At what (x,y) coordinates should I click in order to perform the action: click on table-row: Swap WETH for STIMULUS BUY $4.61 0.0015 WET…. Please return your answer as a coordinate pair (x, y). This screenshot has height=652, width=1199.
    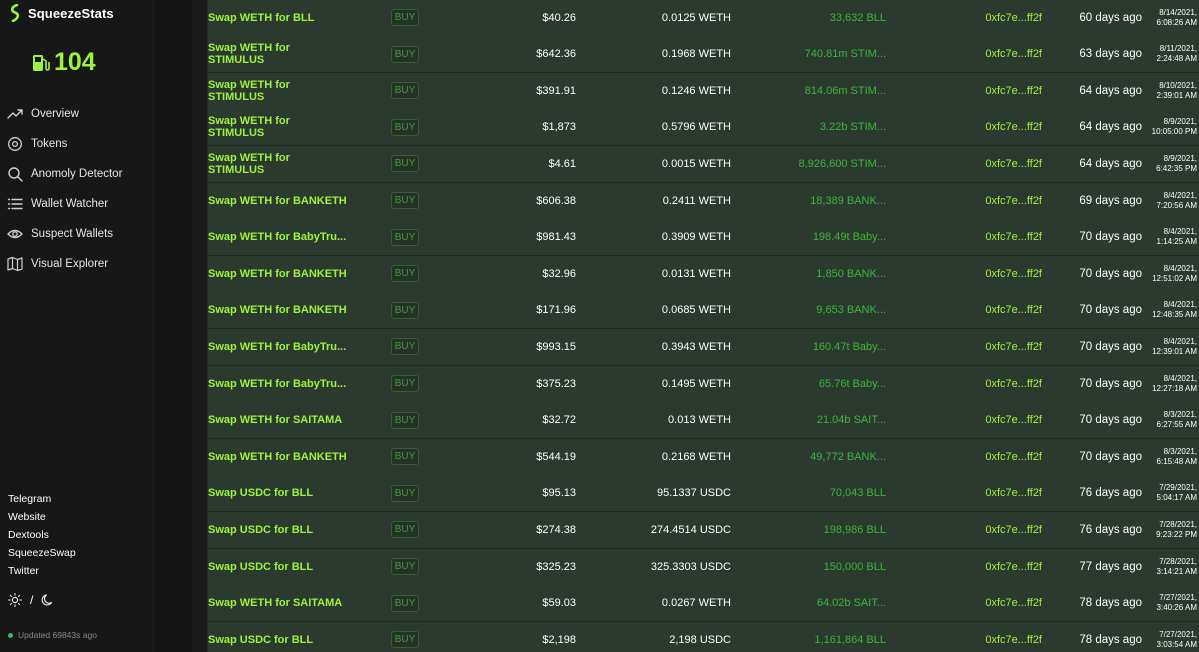
    Looking at the image, I should click on (703, 164).